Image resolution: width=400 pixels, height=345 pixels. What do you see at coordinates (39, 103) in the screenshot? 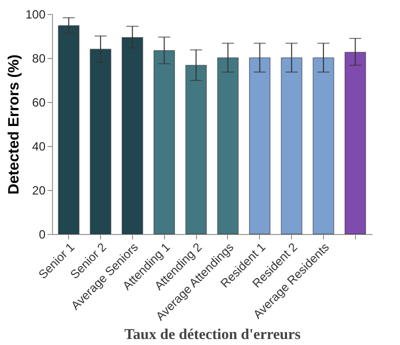
I see `y-tick-label: 60` at bounding box center [39, 103].